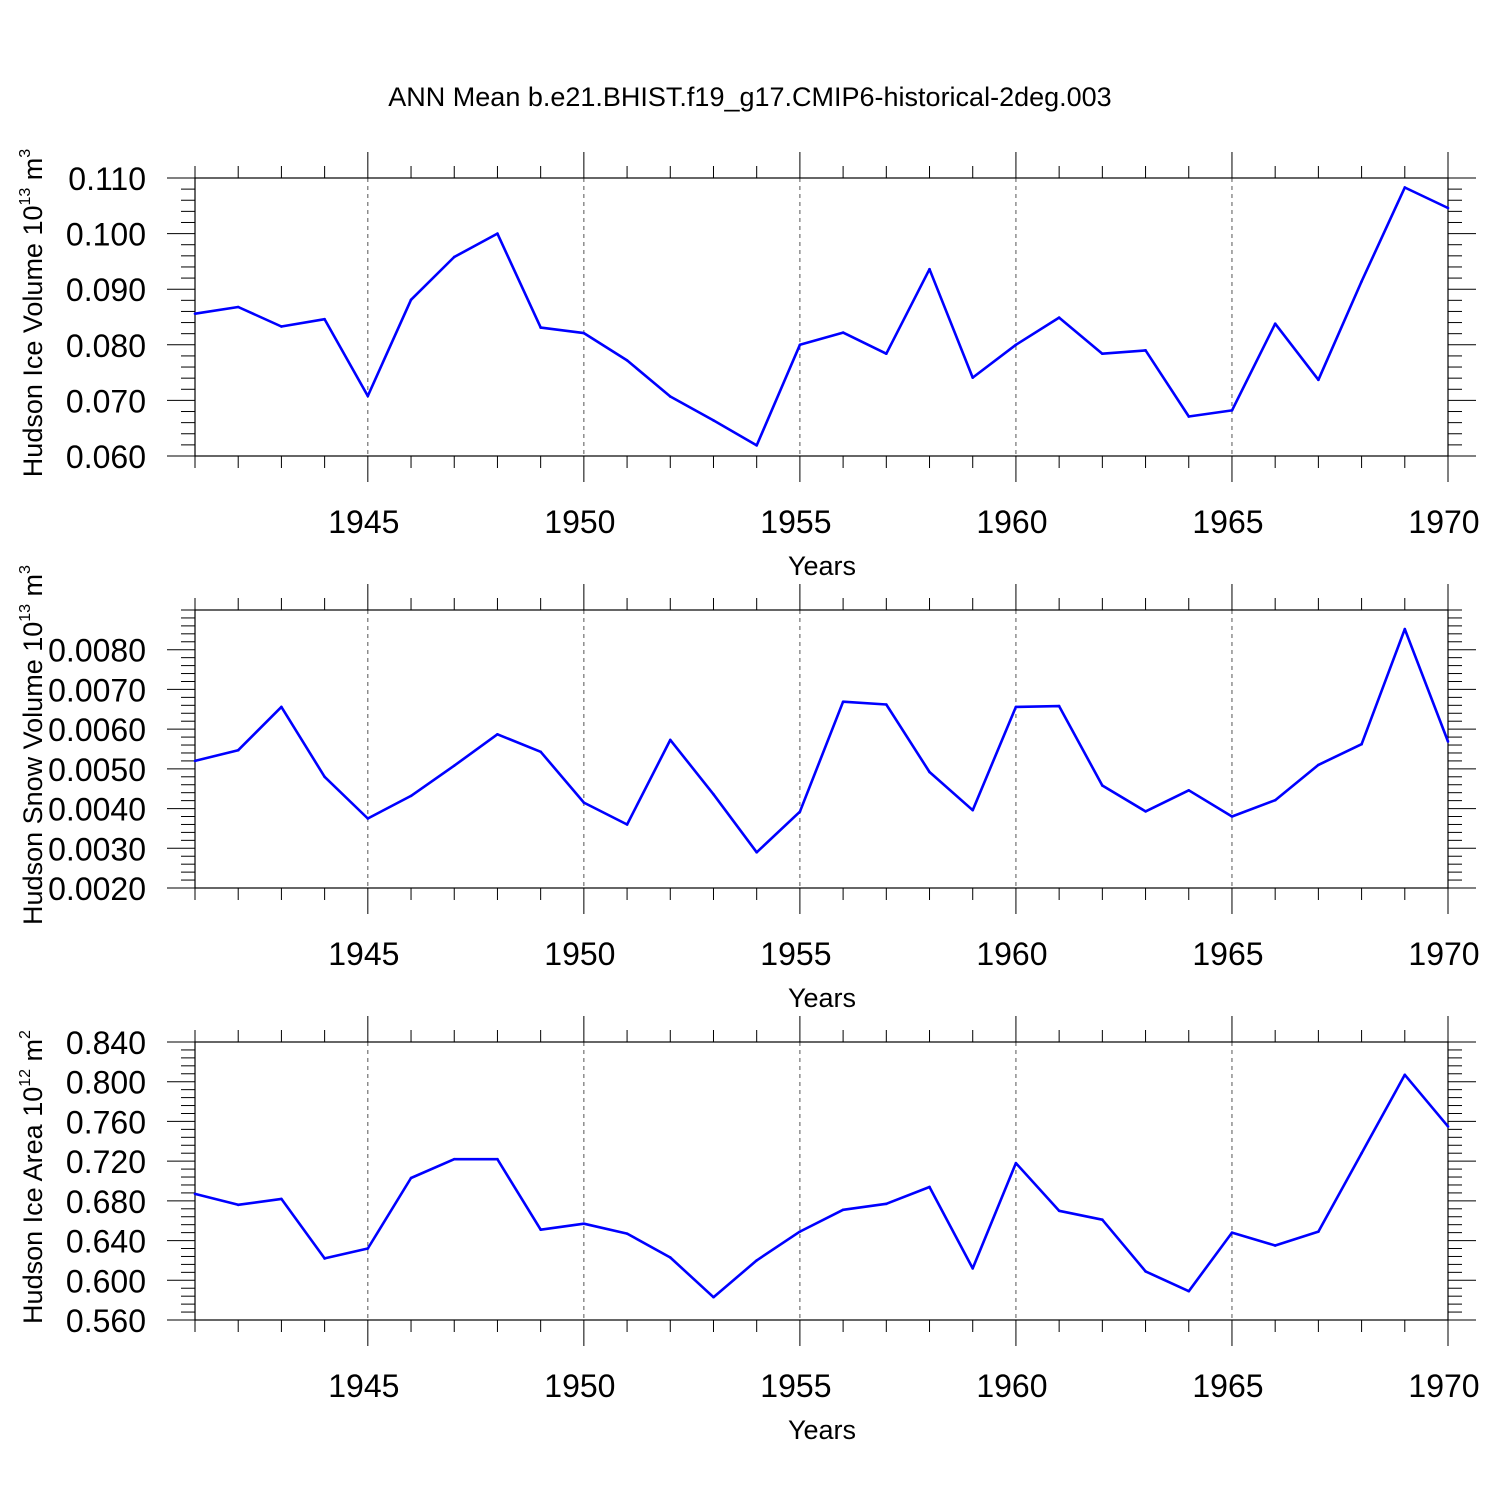 The width and height of the screenshot is (1500, 1500). What do you see at coordinates (106, 457) in the screenshot?
I see `y-tick-label: 0.060` at bounding box center [106, 457].